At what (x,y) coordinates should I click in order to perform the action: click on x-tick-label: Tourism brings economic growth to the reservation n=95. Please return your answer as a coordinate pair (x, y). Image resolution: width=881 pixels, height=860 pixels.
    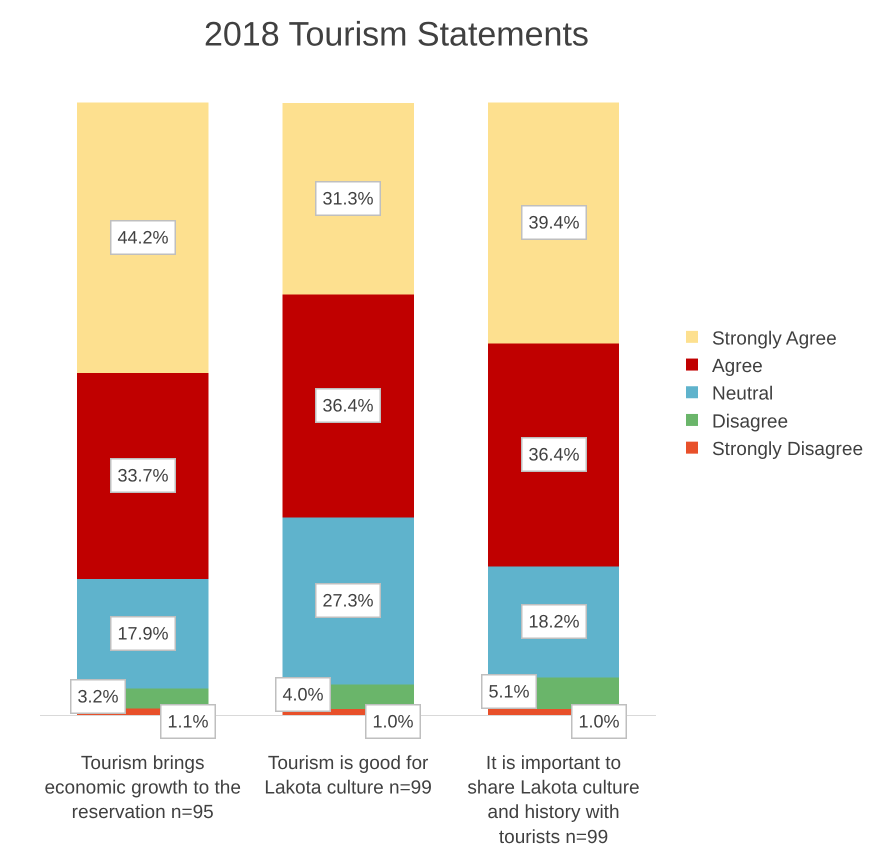
    Looking at the image, I should click on (142, 788).